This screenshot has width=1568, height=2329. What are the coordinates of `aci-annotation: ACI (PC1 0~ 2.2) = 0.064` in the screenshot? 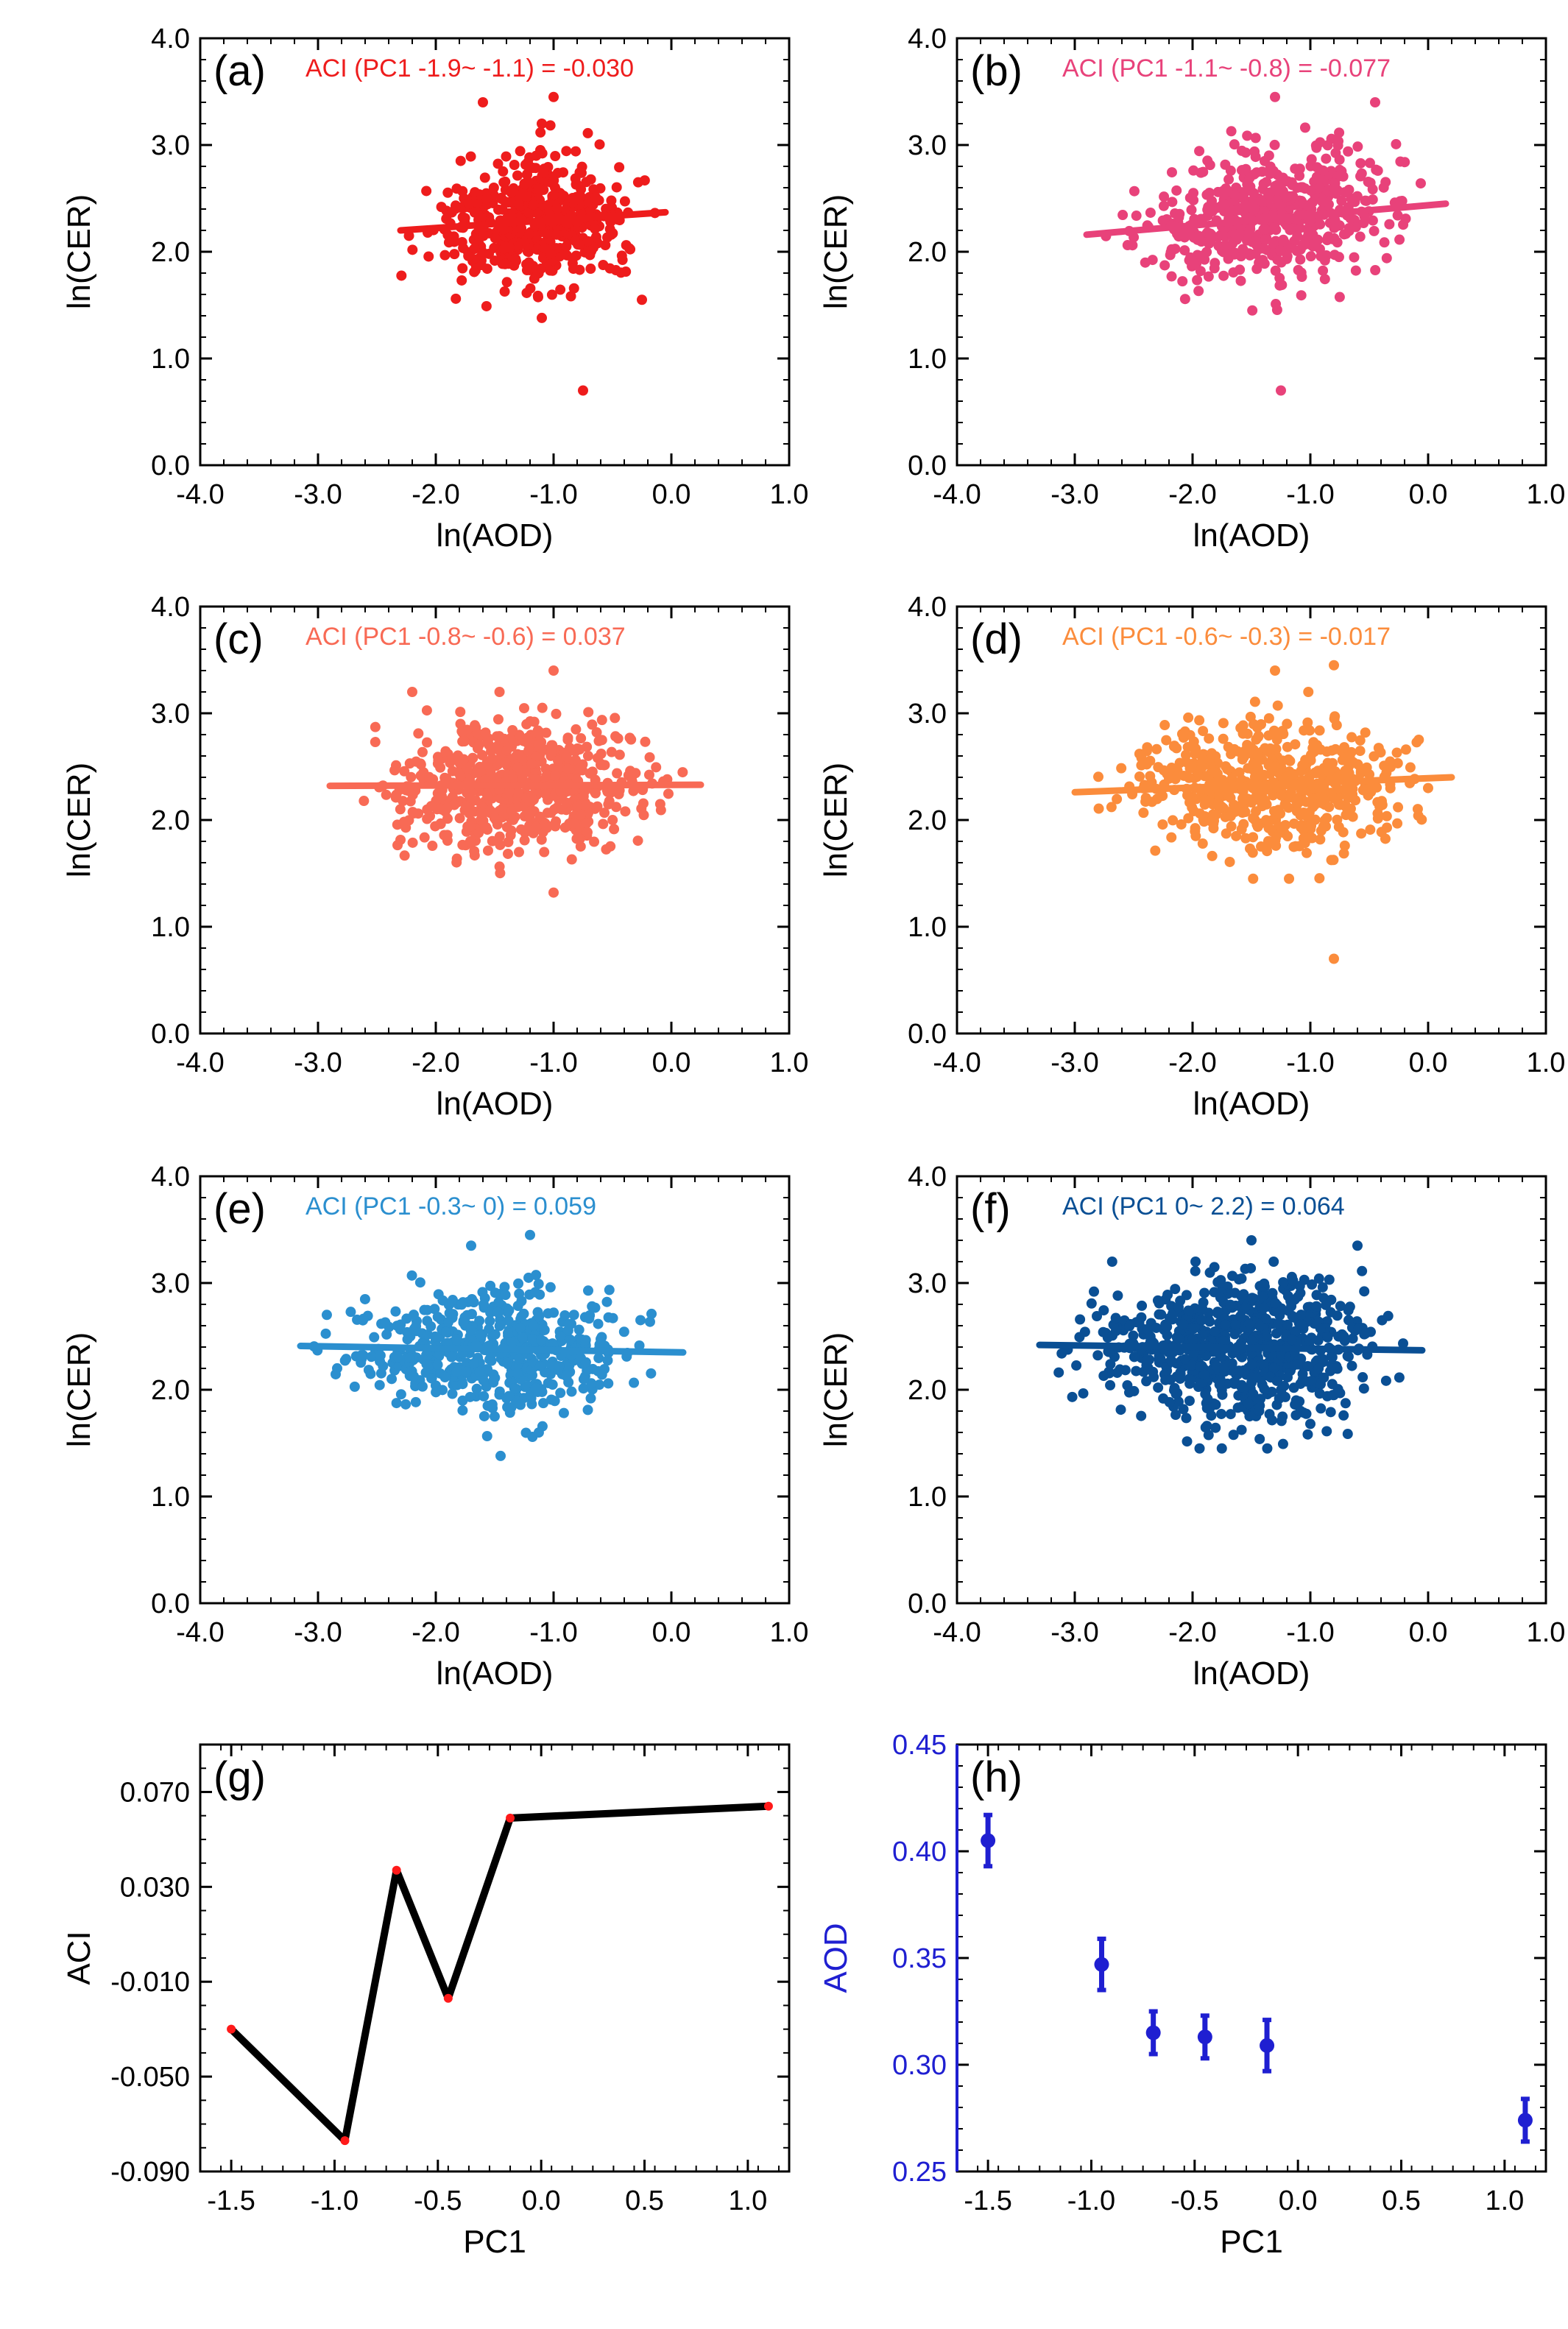 It's located at (1203, 1206).